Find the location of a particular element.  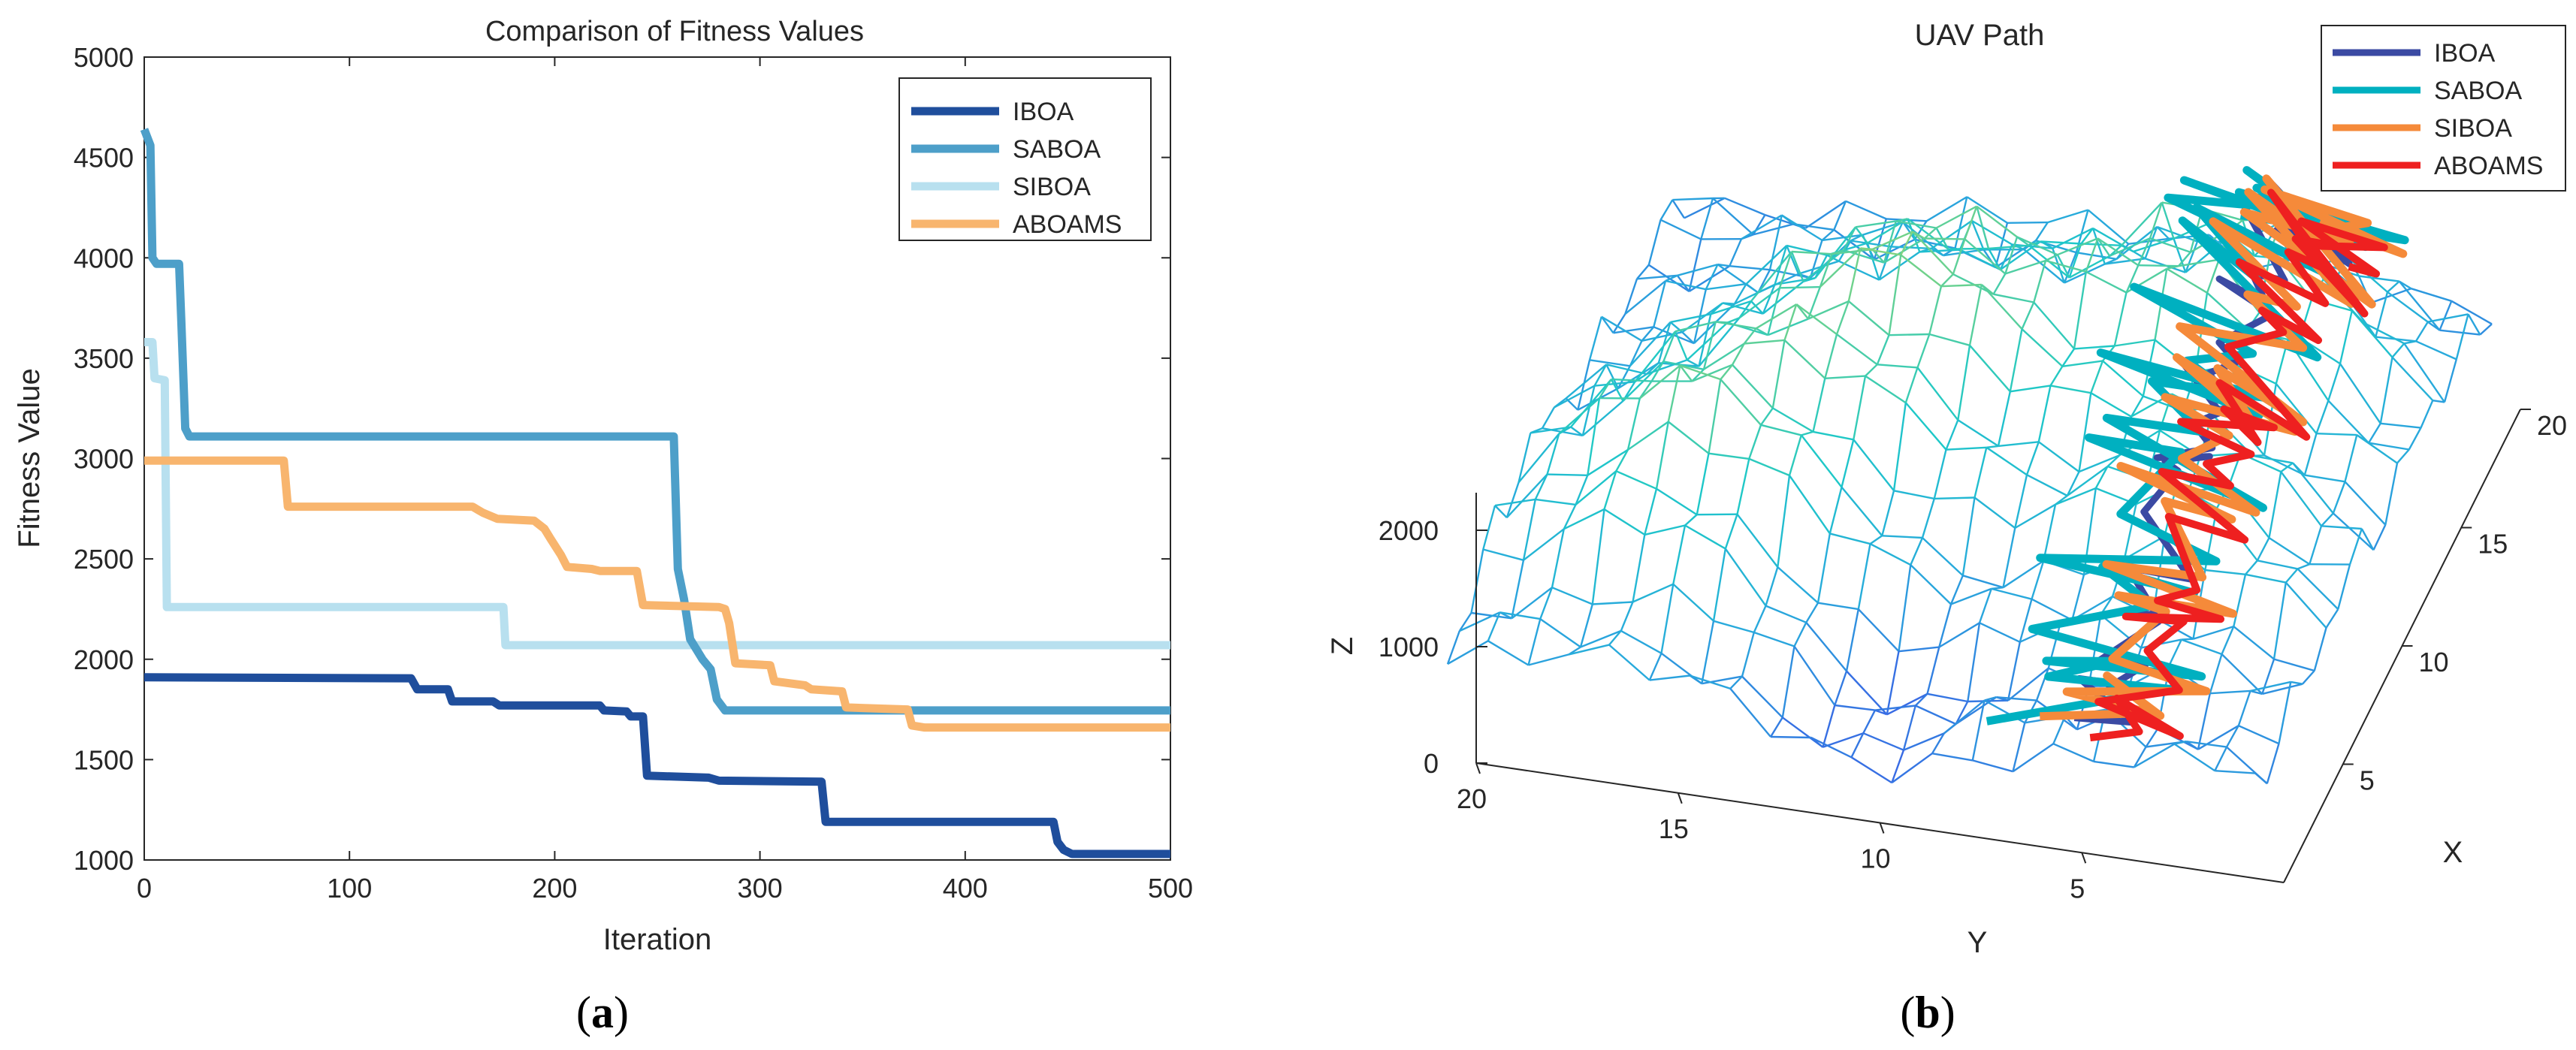

fitness-x-label: Iteration is located at coordinates (657, 939).